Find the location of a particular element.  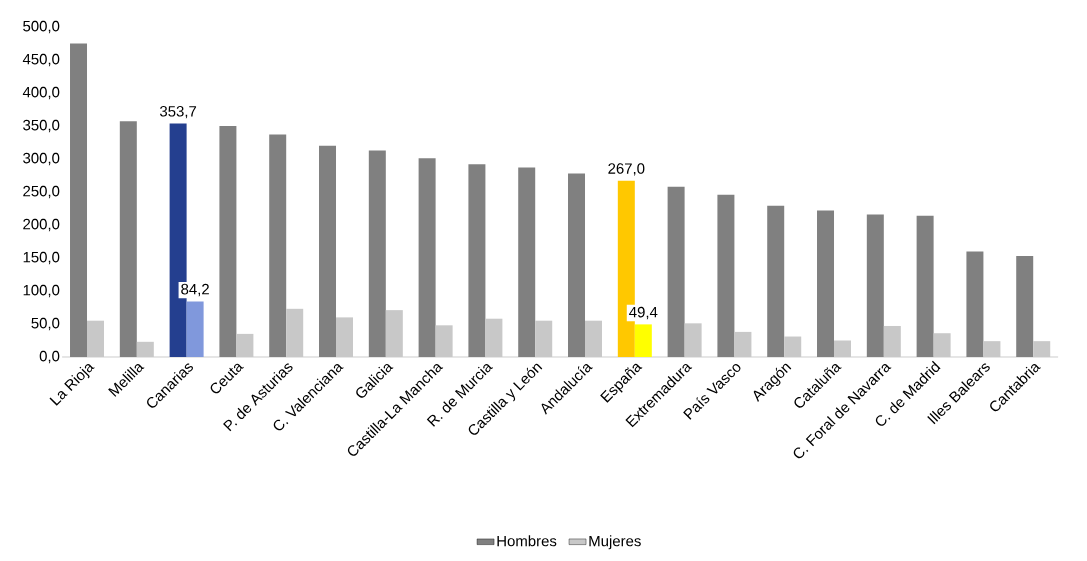

data-label: 267,0 is located at coordinates (626, 169).